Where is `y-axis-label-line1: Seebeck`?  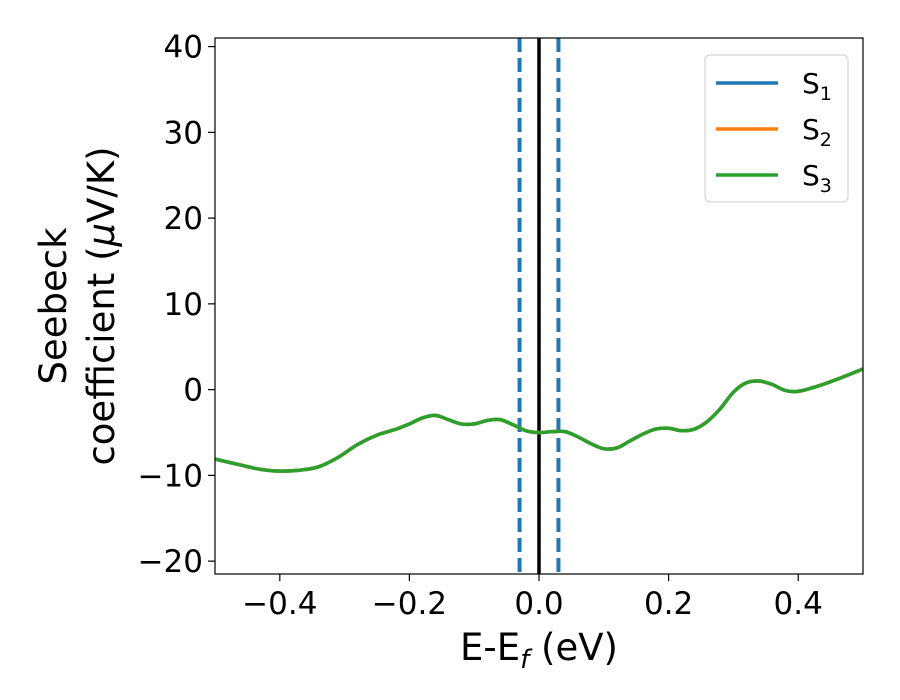
y-axis-label-line1: Seebeck is located at coordinates (53, 306).